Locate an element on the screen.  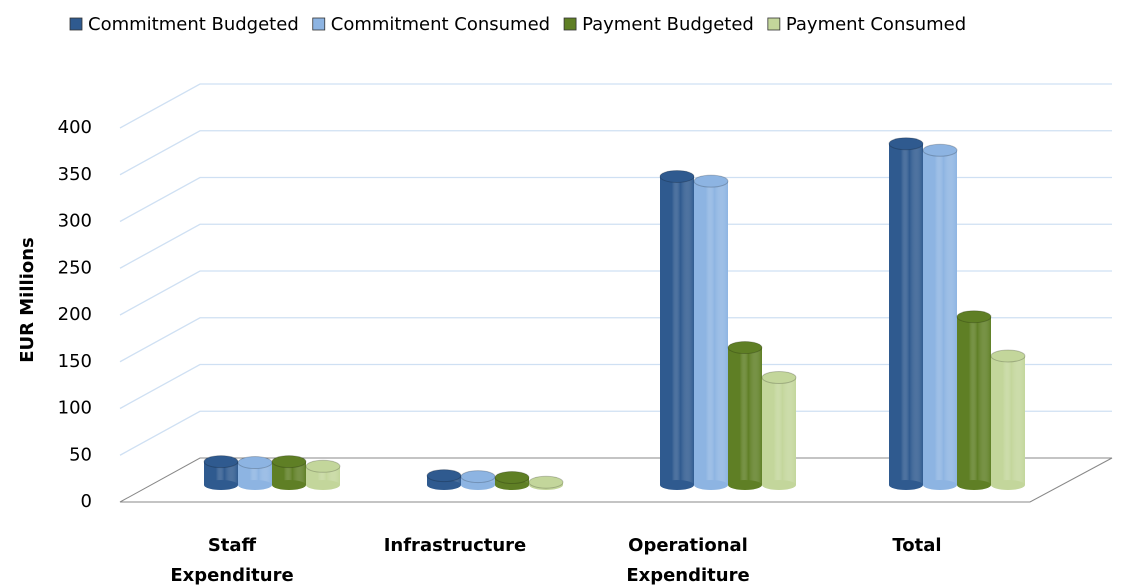
floor is located at coordinates (616, 480).